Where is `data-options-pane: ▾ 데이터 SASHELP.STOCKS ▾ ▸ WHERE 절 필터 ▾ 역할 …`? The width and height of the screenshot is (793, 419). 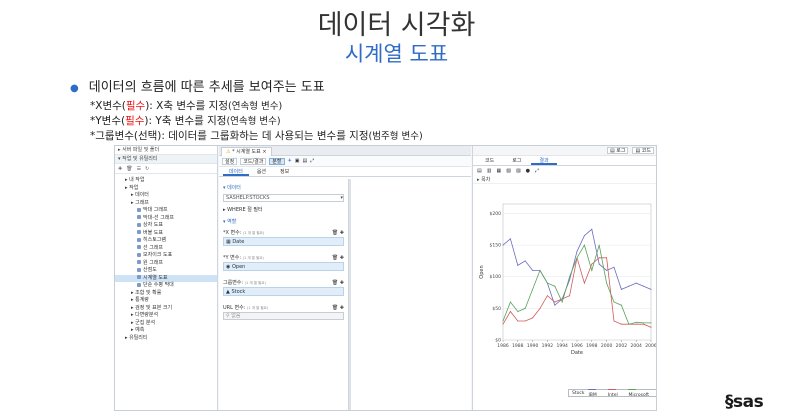 data-options-pane: ▾ 데이터 SASHELP.STOCKS ▾ ▸ WHERE 절 필터 ▾ 역할 … is located at coordinates (284, 294).